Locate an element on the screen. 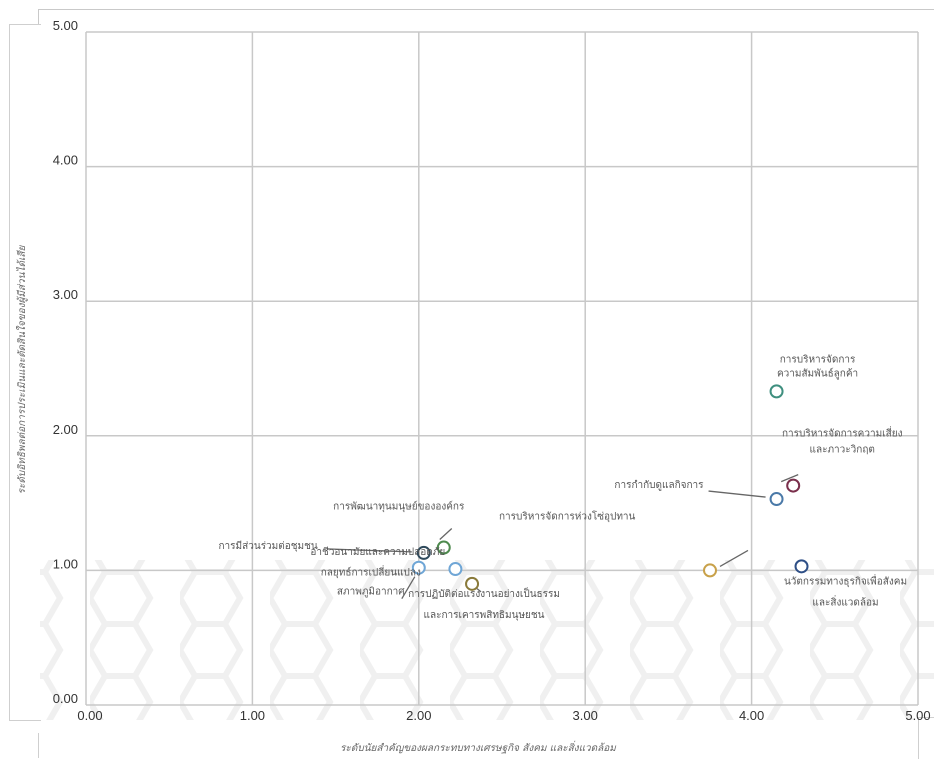 The width and height of the screenshot is (934, 759). point-label: การบริหารจัดการความสัมพันธ์ลูกค้า is located at coordinates (817, 366).